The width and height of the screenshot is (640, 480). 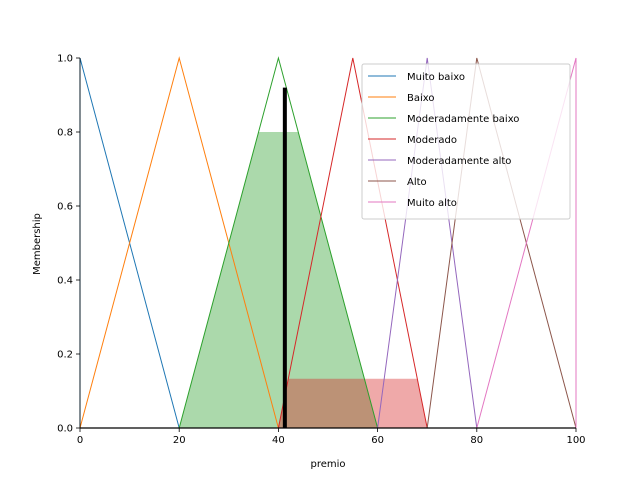 I want to click on x-tick-label: 40, so click(x=278, y=440).